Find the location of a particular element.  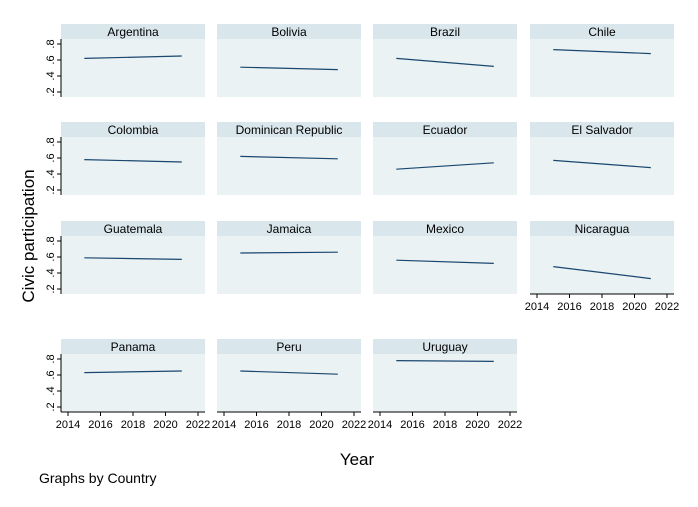

panel-ecuador: Ecuador is located at coordinates (445, 158).